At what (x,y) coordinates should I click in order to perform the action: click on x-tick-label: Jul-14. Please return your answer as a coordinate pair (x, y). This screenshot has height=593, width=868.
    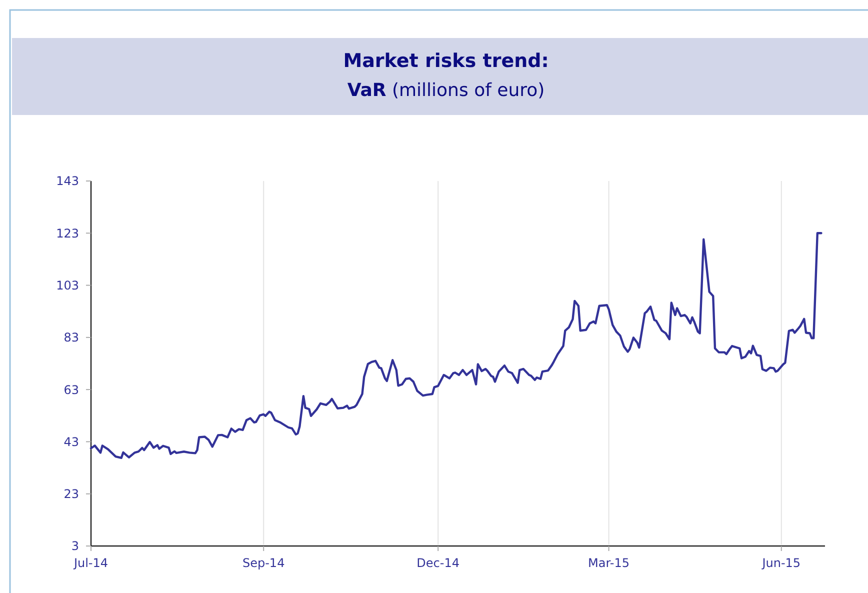
    Looking at the image, I should click on (90, 563).